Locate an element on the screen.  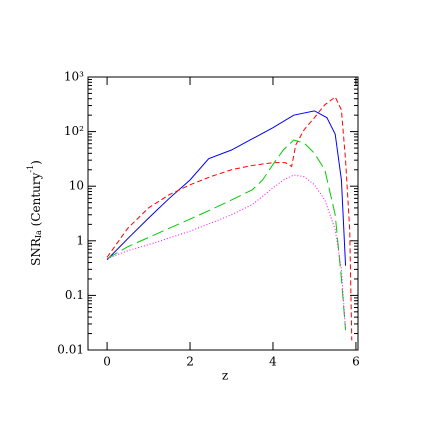
y-tick-label: 0.1 is located at coordinates (74, 295).